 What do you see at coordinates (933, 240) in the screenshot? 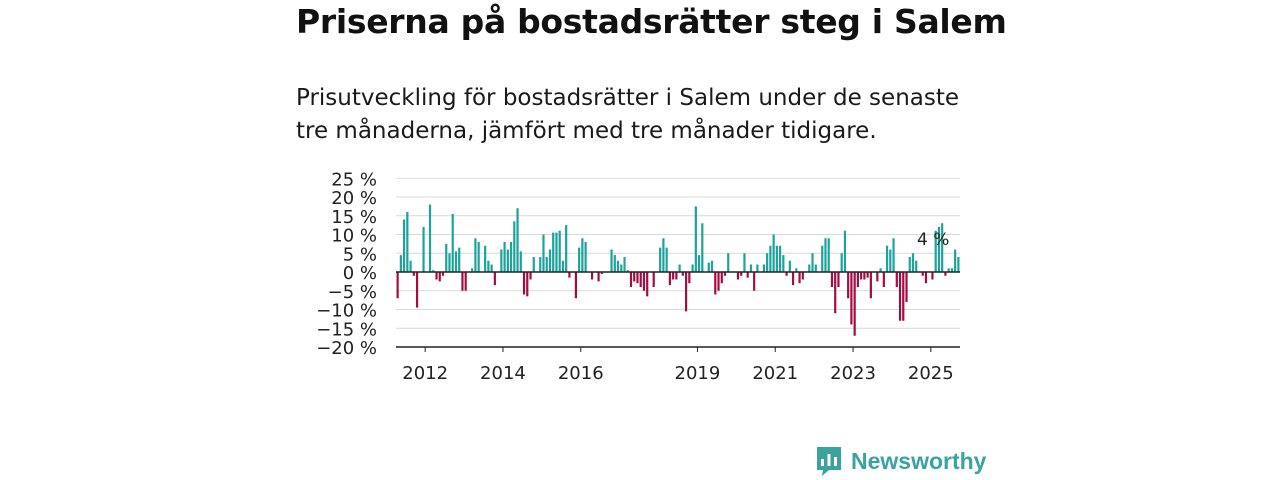
I see `latest-value-label: 4 %` at bounding box center [933, 240].